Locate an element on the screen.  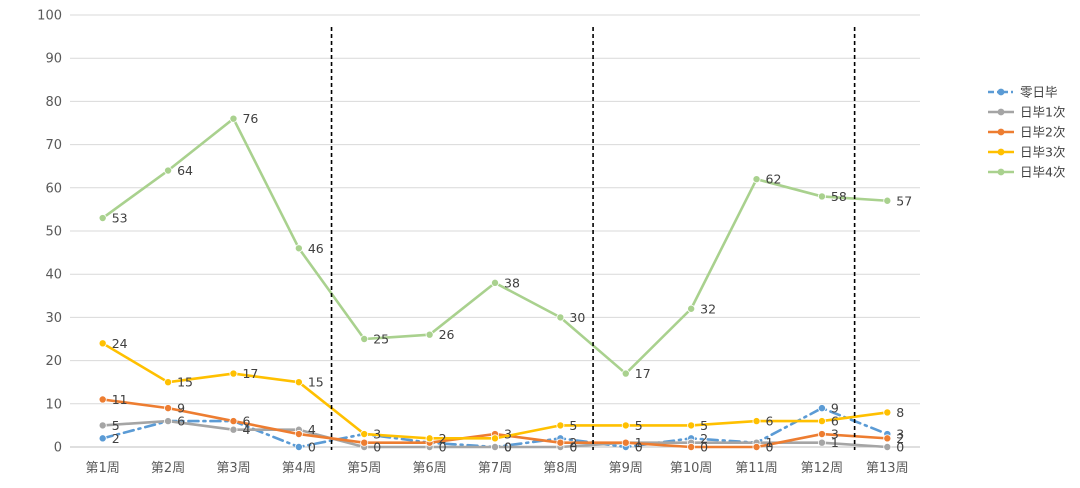
legend-label: 零日毕 is located at coordinates (1039, 92).